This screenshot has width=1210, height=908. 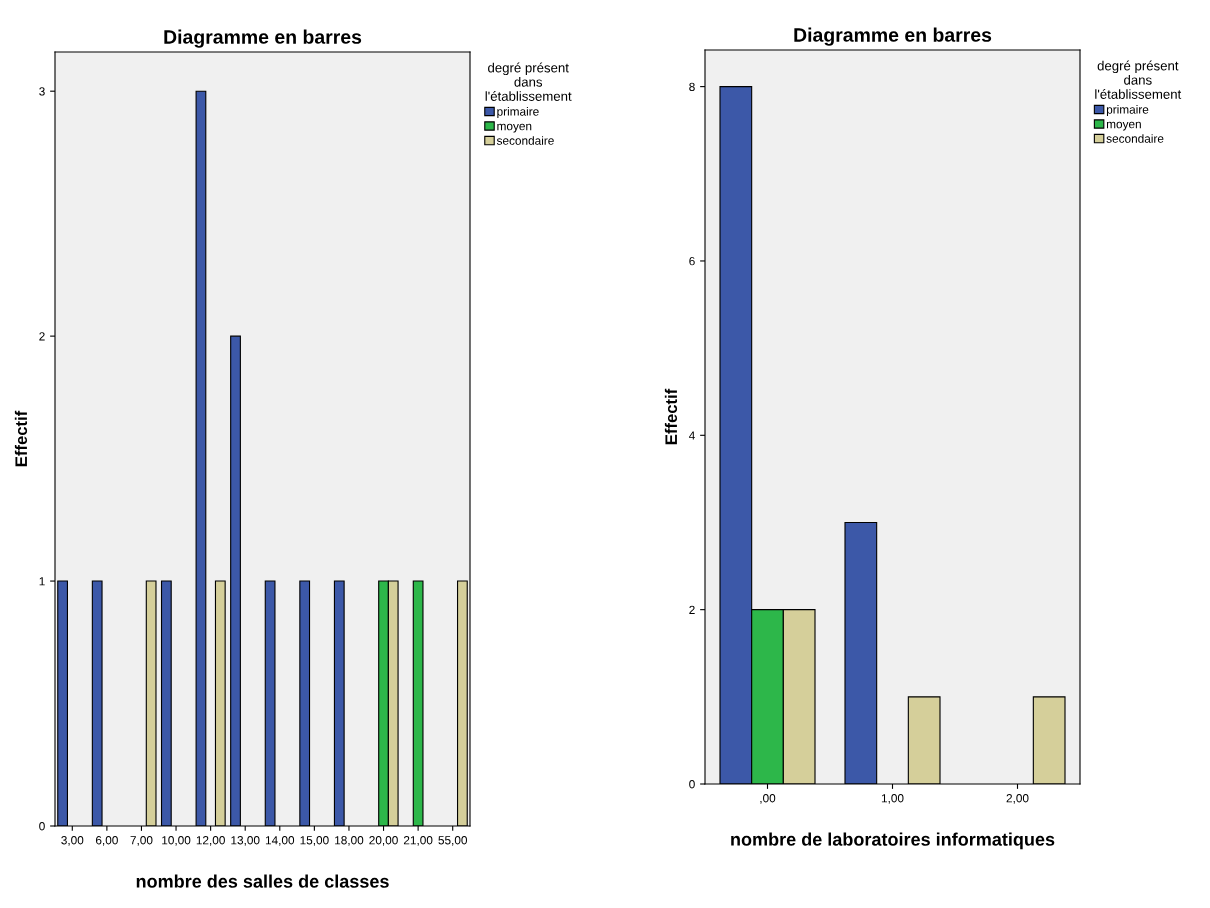 I want to click on x-tick-label: 21,00, so click(x=418, y=841).